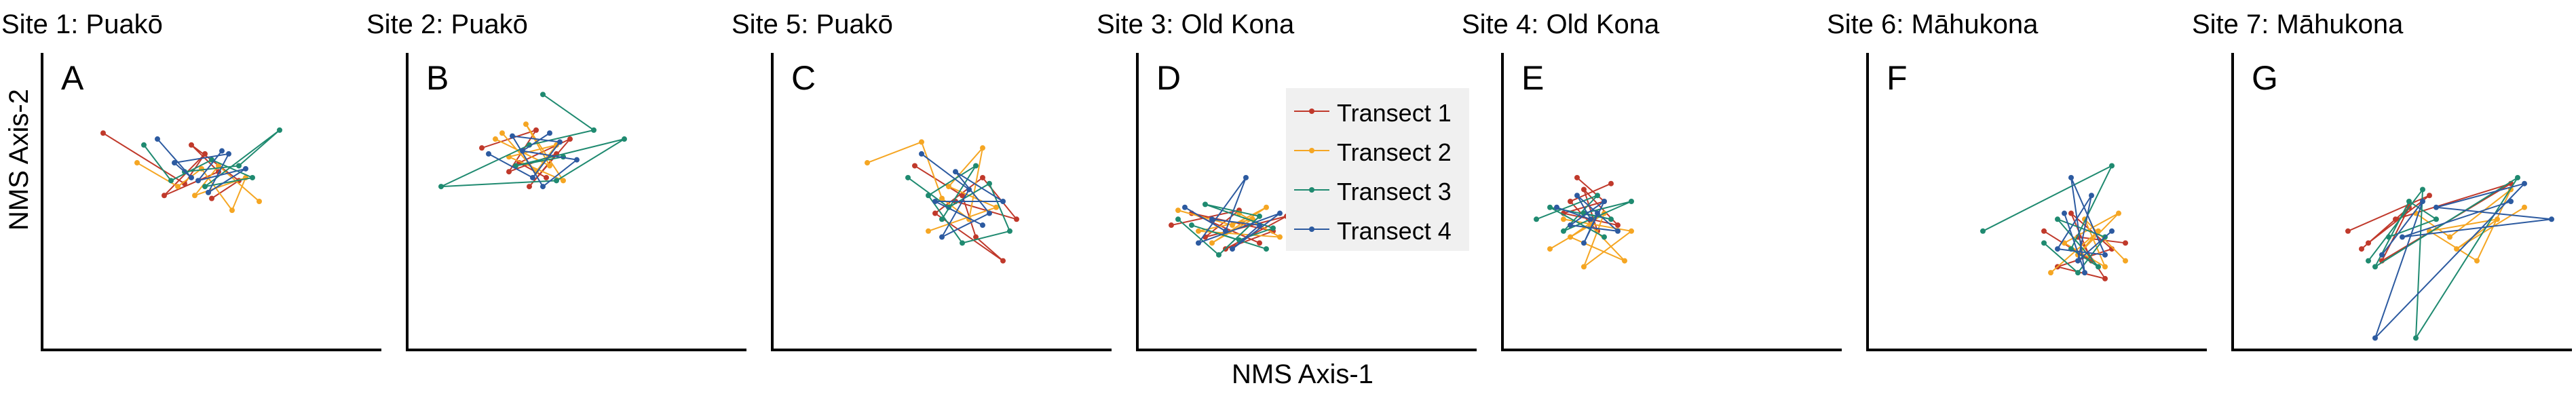 The width and height of the screenshot is (2576, 394). I want to click on legend-entry-transect-3: Transect 3, so click(1377, 190).